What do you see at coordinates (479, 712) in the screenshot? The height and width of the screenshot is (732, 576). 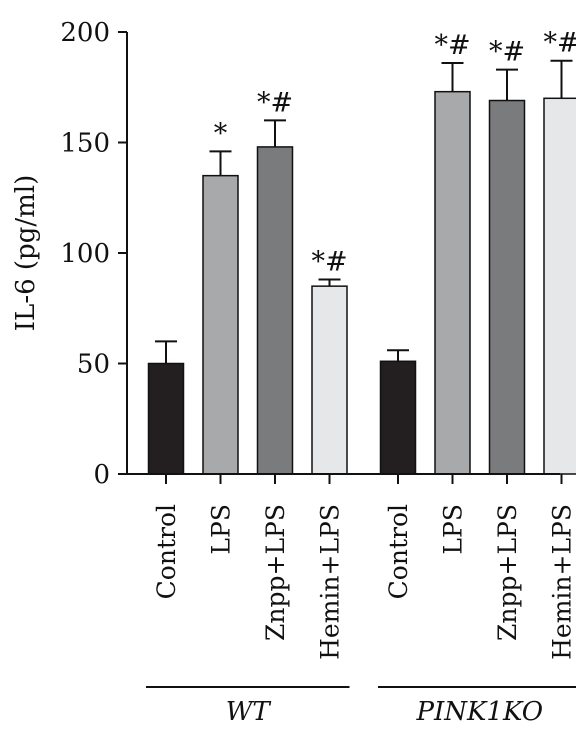 I see `group-label: PINK1KO` at bounding box center [479, 712].